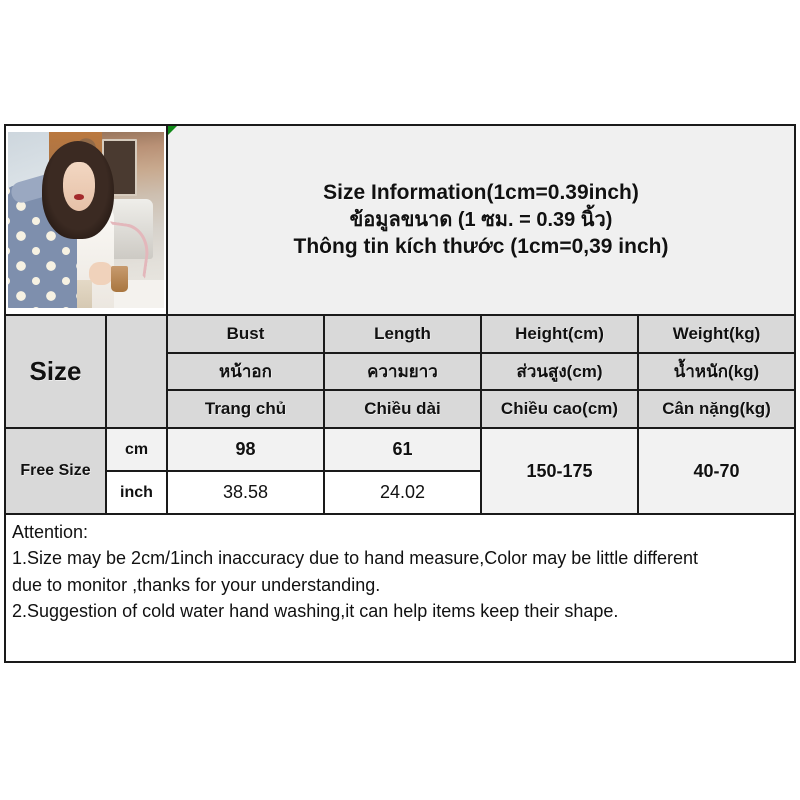 The image size is (800, 800). Describe the element at coordinates (245, 410) in the screenshot. I see `column-bust-header-vi: Trang chủ` at that location.